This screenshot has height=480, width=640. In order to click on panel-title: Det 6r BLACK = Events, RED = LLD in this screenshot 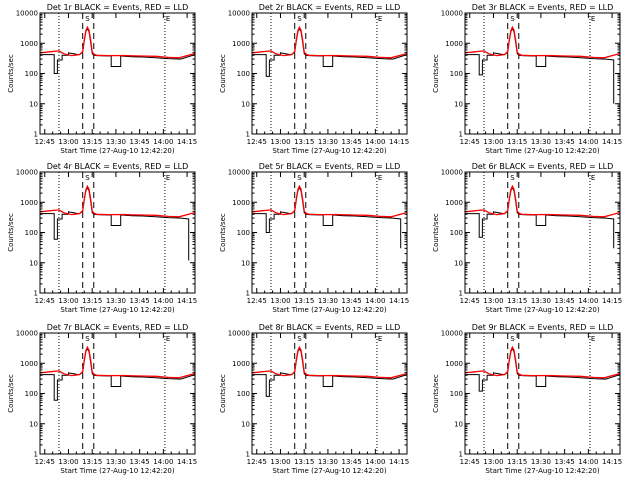, I will do `click(543, 166)`.